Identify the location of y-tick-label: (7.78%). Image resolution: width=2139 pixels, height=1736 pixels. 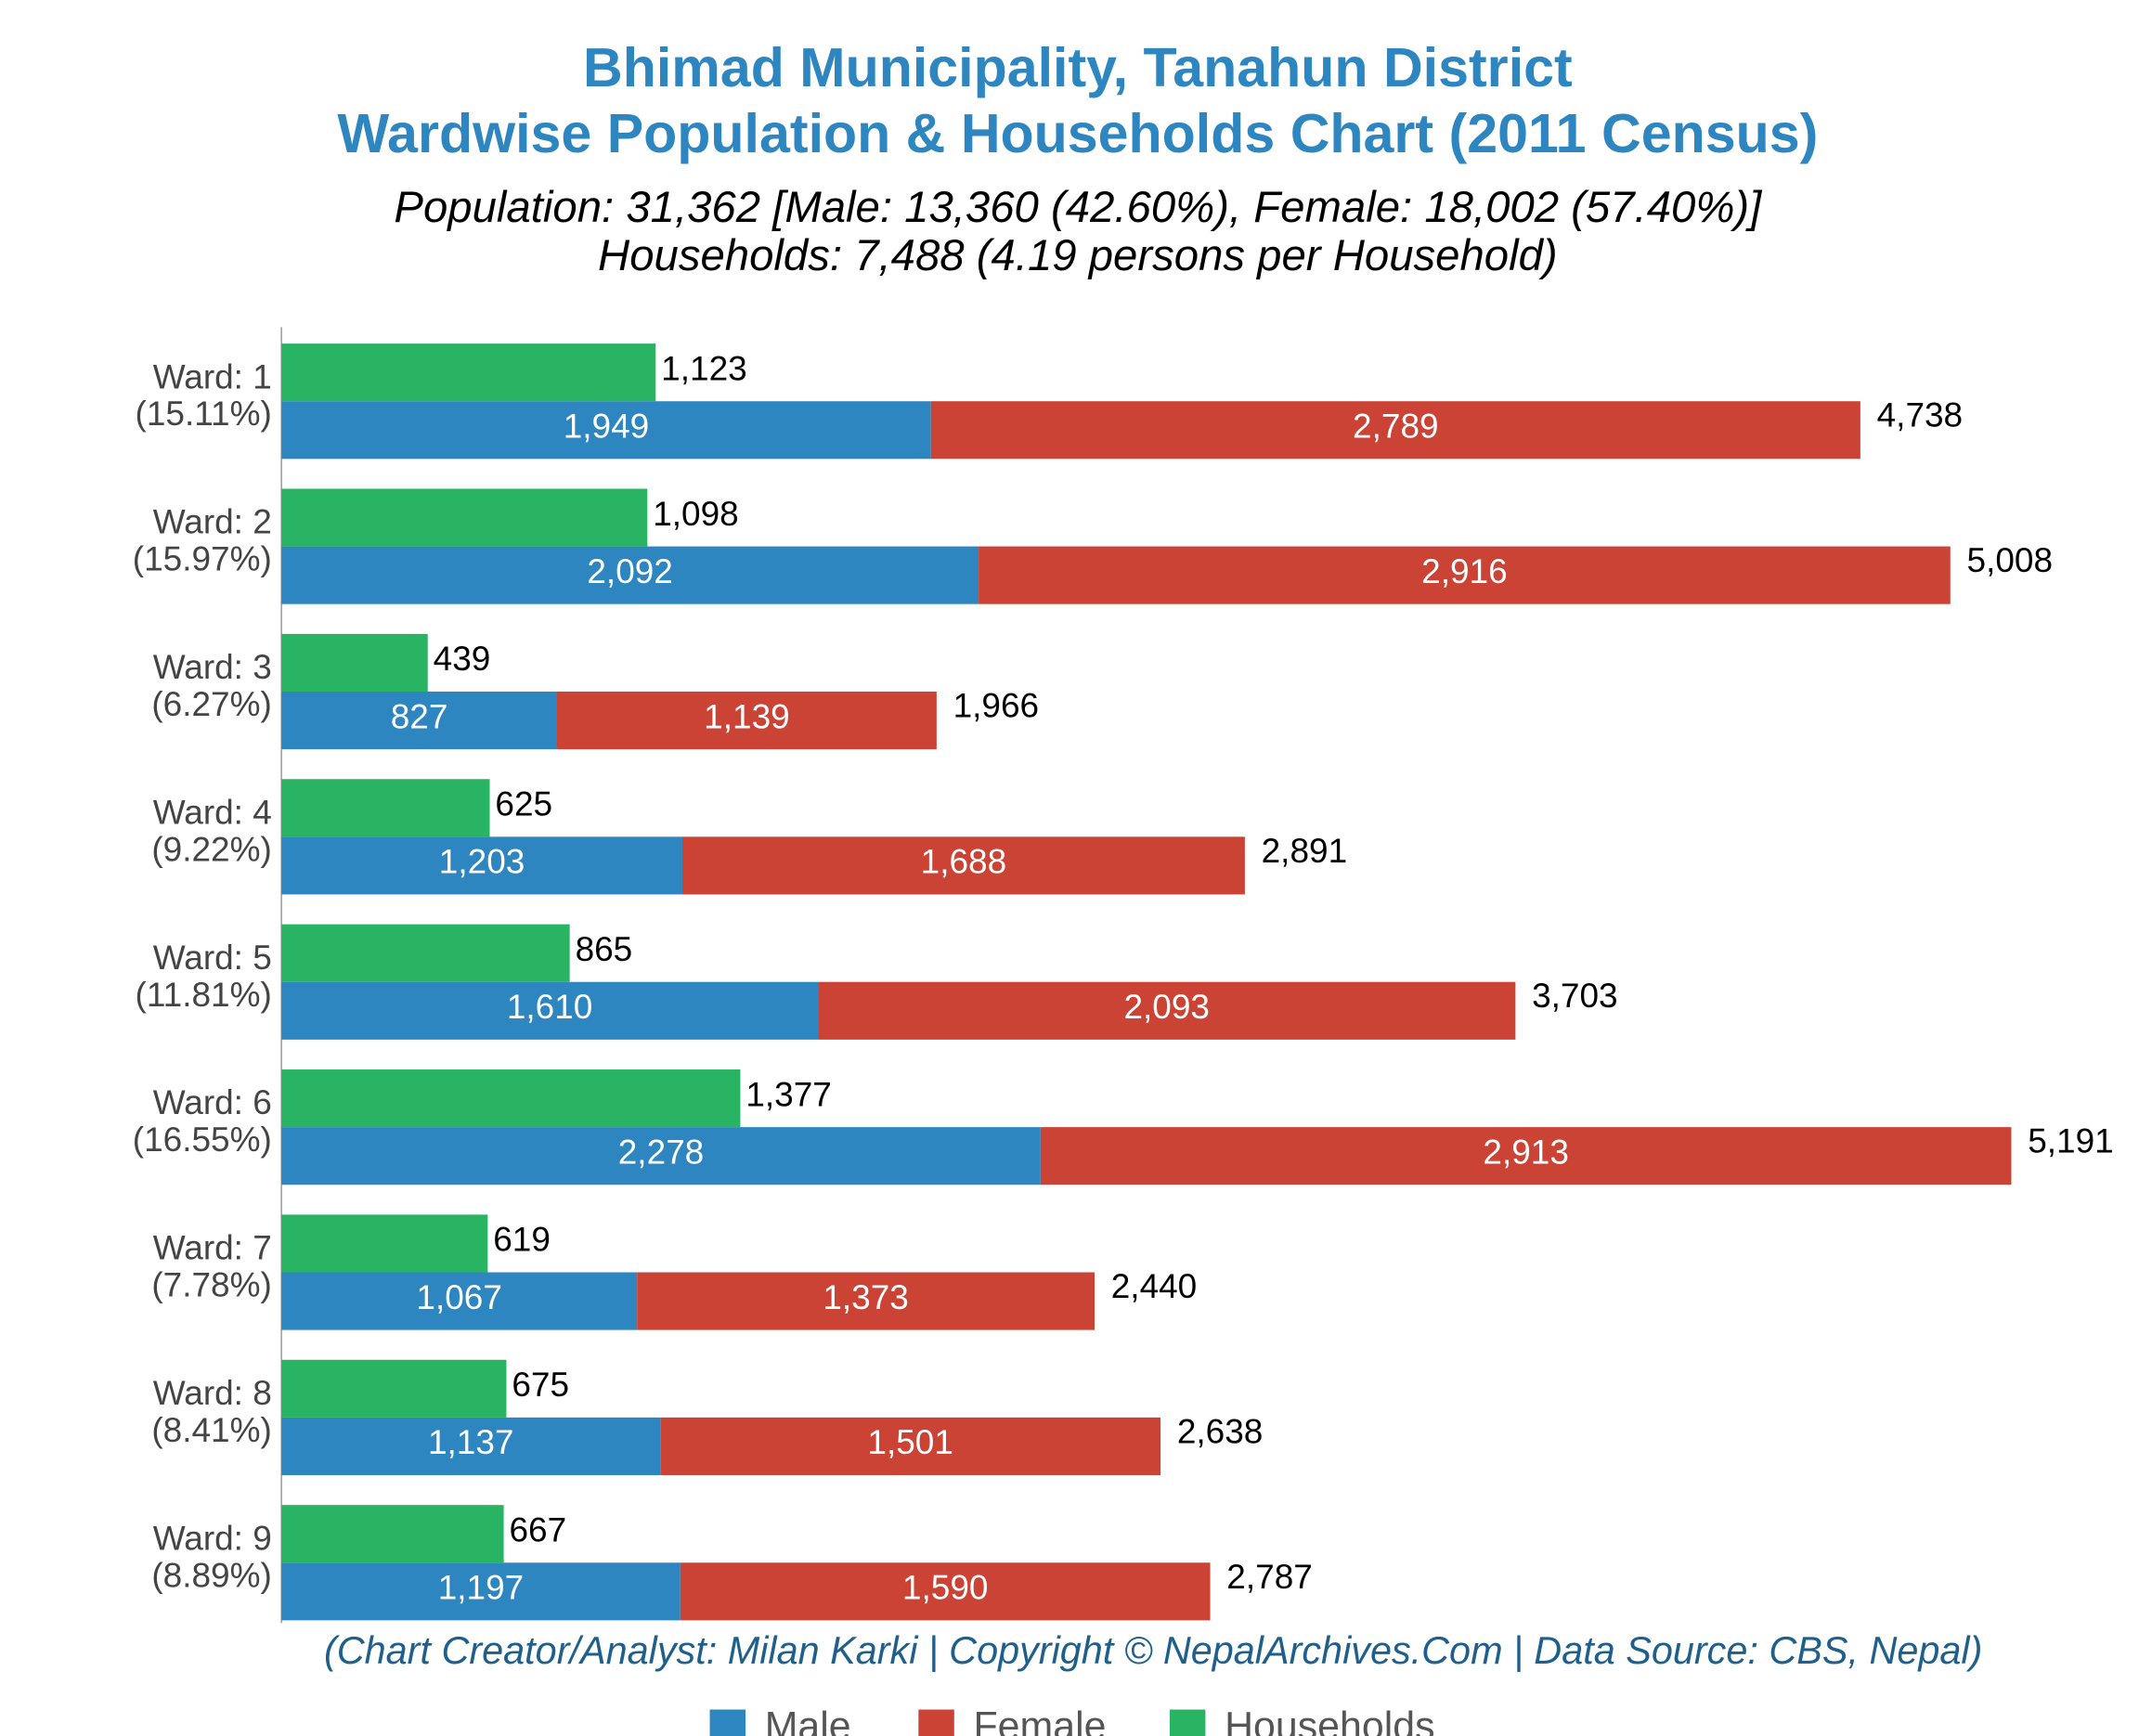
(211, 1285).